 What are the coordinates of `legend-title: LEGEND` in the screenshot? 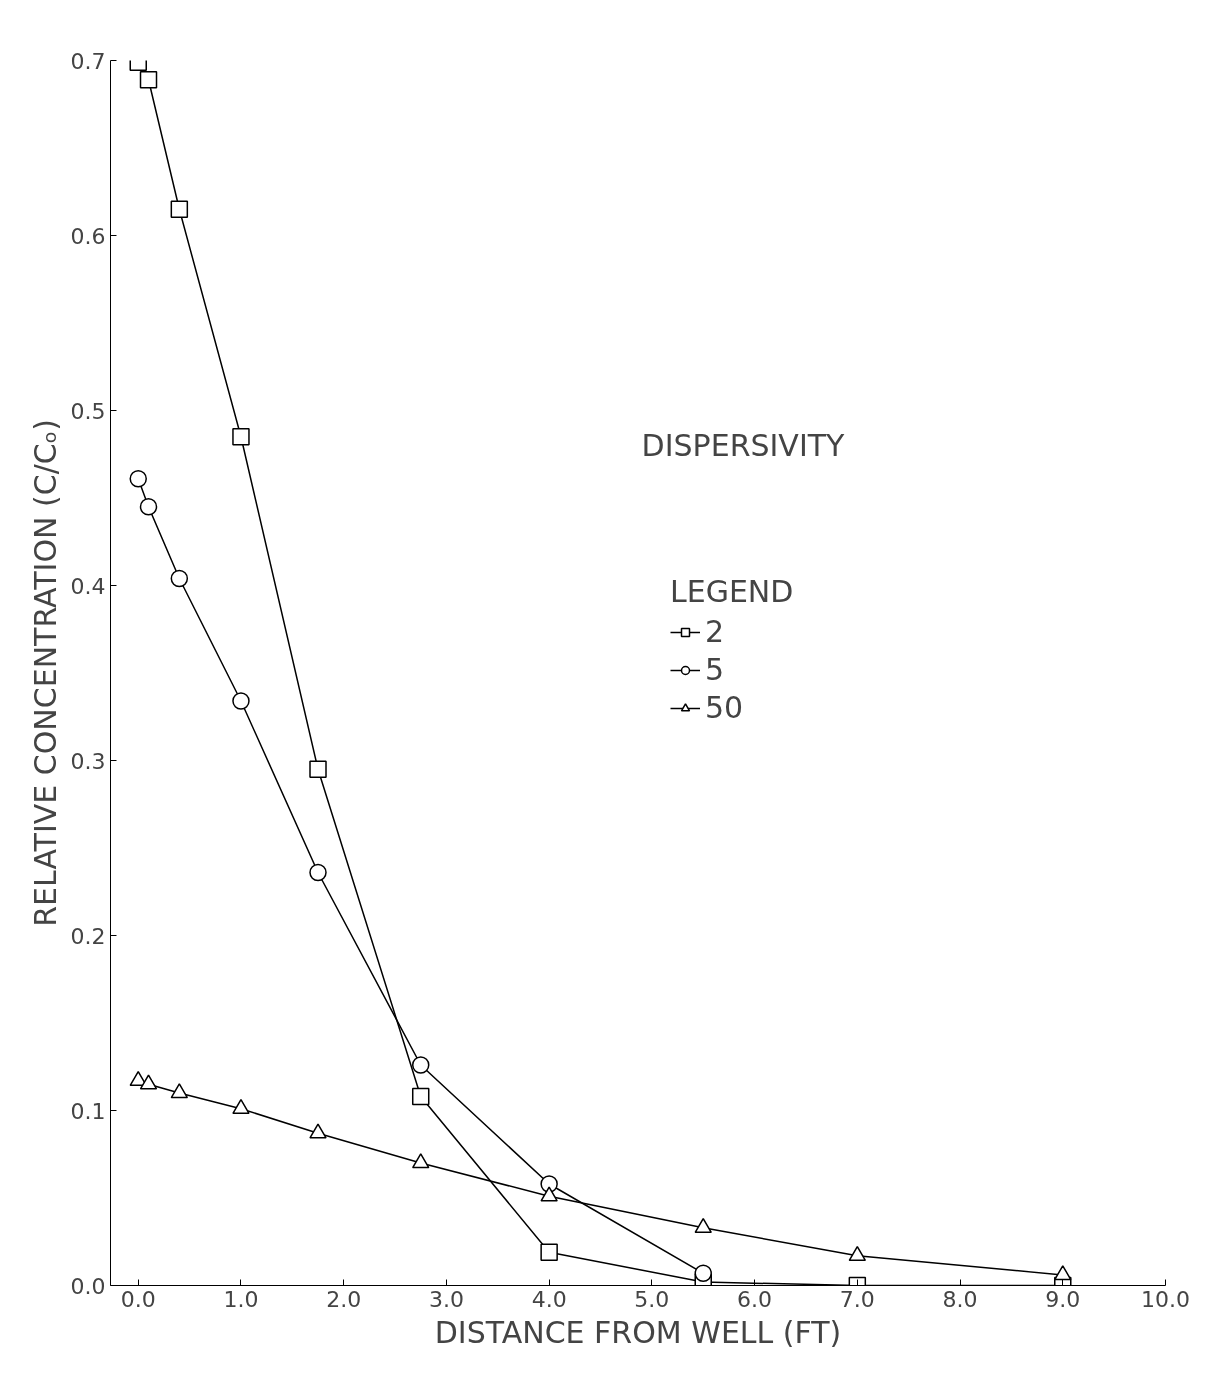 It's located at (732, 591).